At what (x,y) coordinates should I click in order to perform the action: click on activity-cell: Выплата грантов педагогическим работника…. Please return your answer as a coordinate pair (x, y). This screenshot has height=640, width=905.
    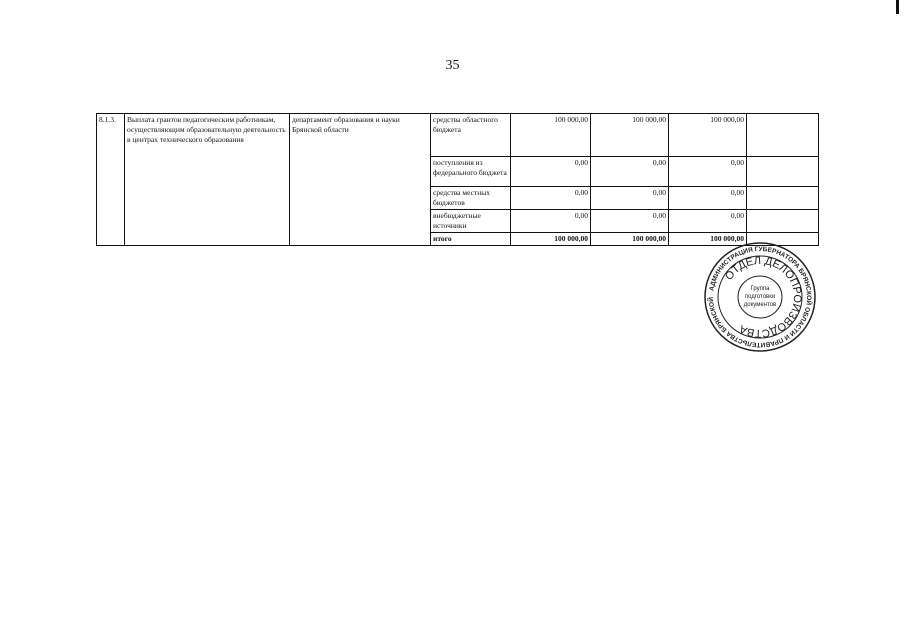
    Looking at the image, I should click on (207, 179).